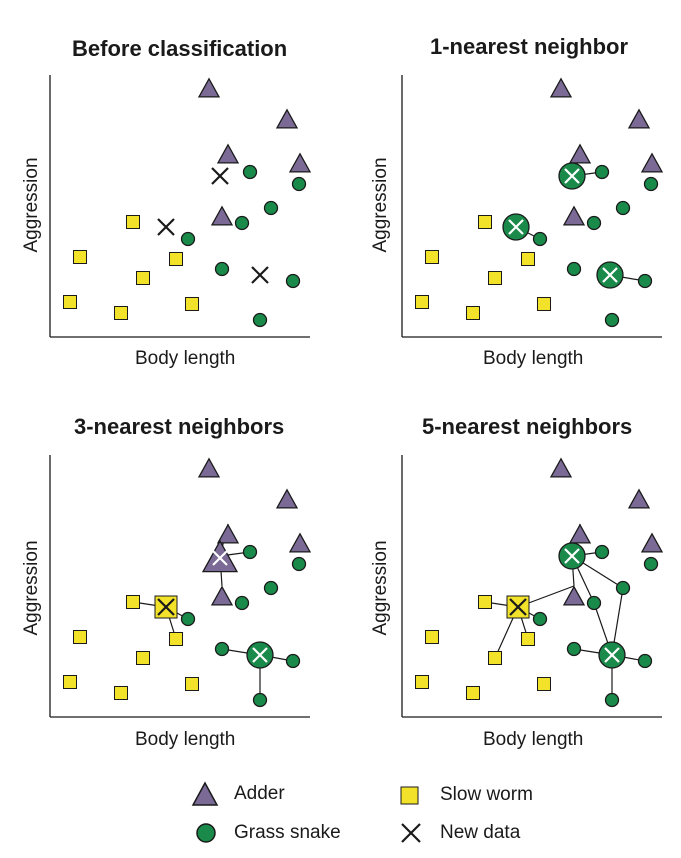  I want to click on legend-grass-snake: Grass snake, so click(287, 832).